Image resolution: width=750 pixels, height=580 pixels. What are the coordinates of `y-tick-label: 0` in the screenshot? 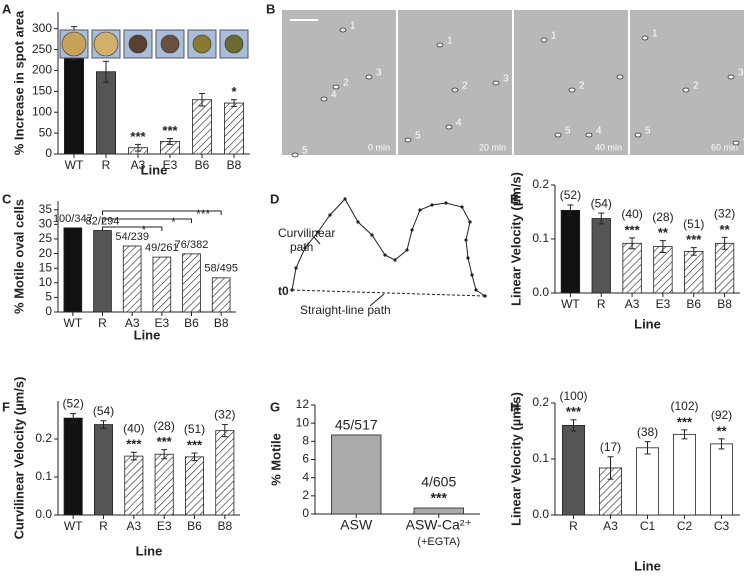 It's located at (48, 311).